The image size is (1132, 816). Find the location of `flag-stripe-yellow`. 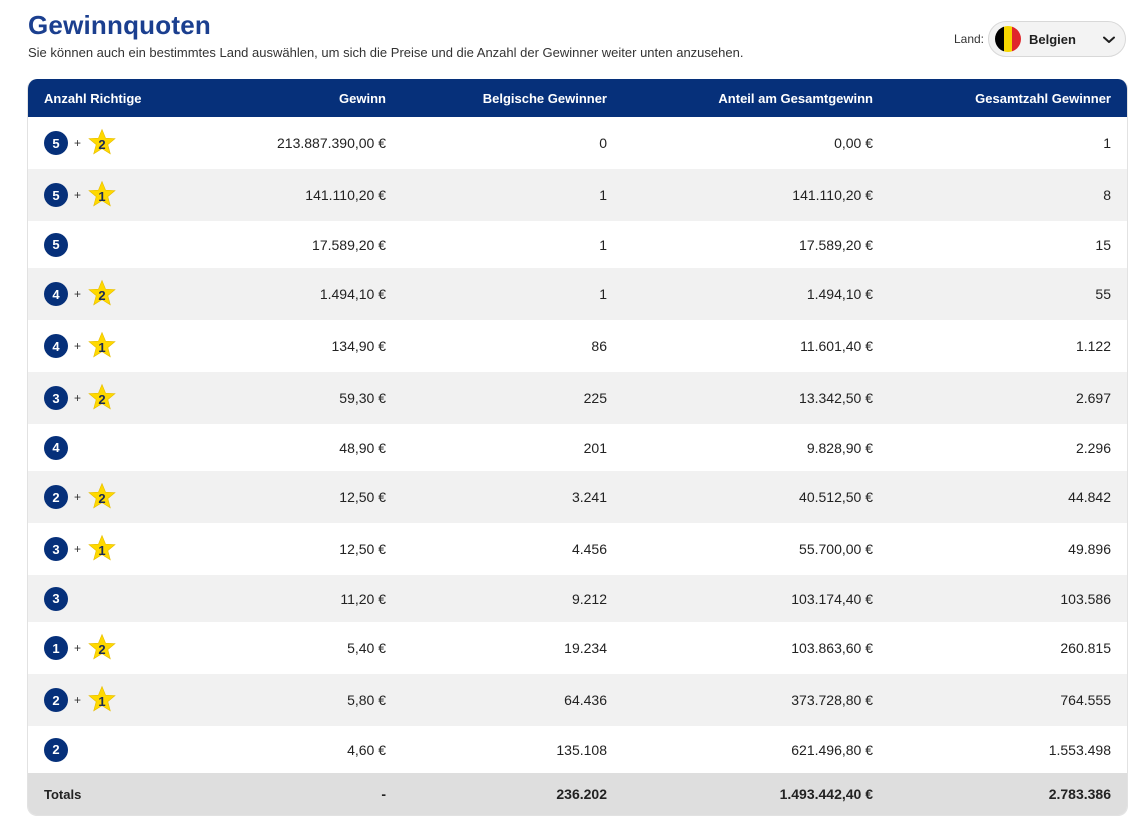

flag-stripe-yellow is located at coordinates (1008, 39).